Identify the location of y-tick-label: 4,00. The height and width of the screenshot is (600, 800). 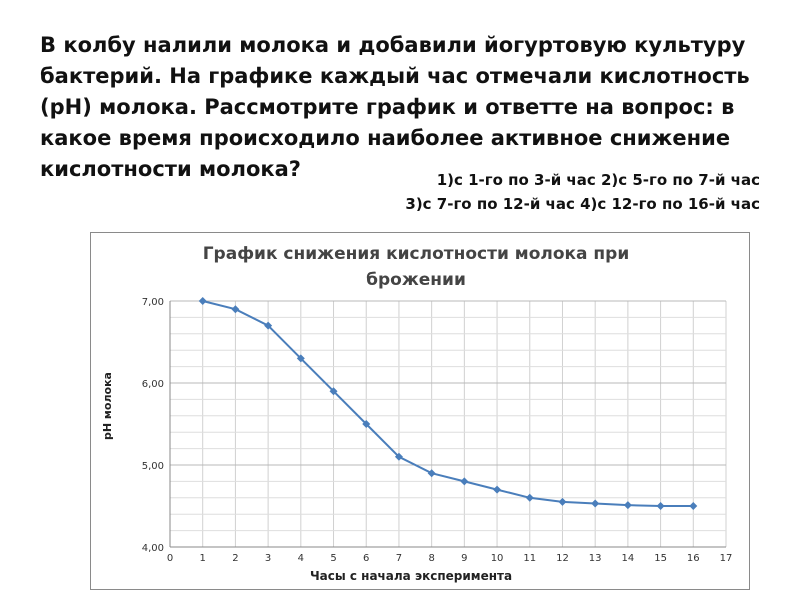
(153, 548).